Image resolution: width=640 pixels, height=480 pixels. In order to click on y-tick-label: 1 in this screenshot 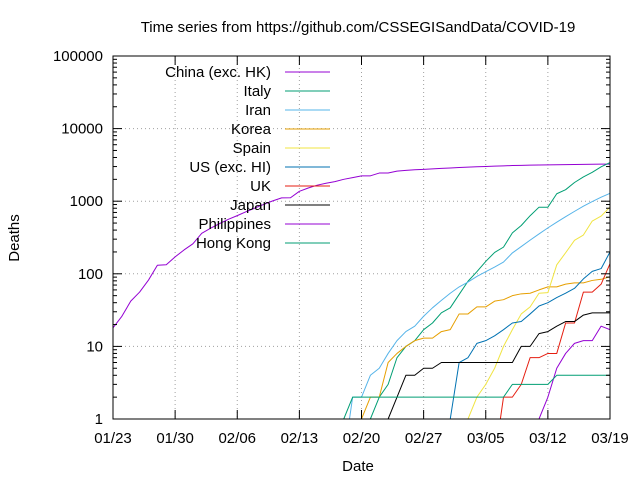, I will do `click(99, 419)`.